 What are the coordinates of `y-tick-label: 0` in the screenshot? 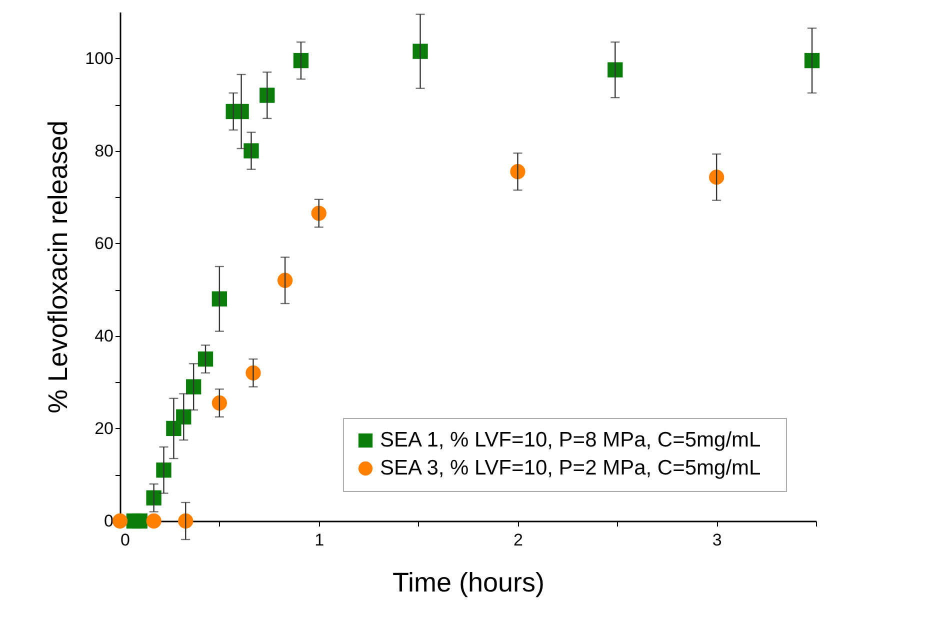 It's located at (109, 521).